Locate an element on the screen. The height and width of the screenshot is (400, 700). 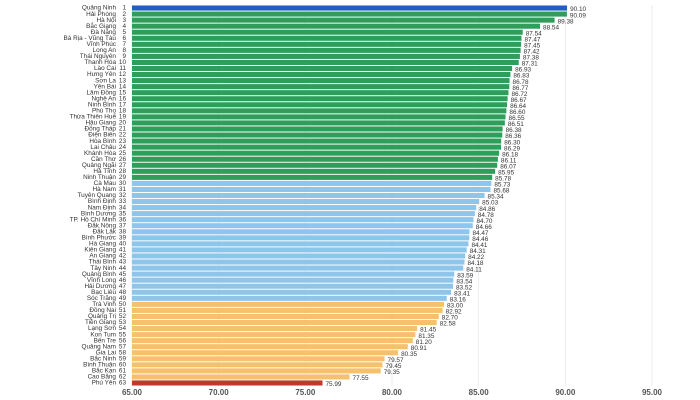
rank-label: 57 is located at coordinates (123, 346).